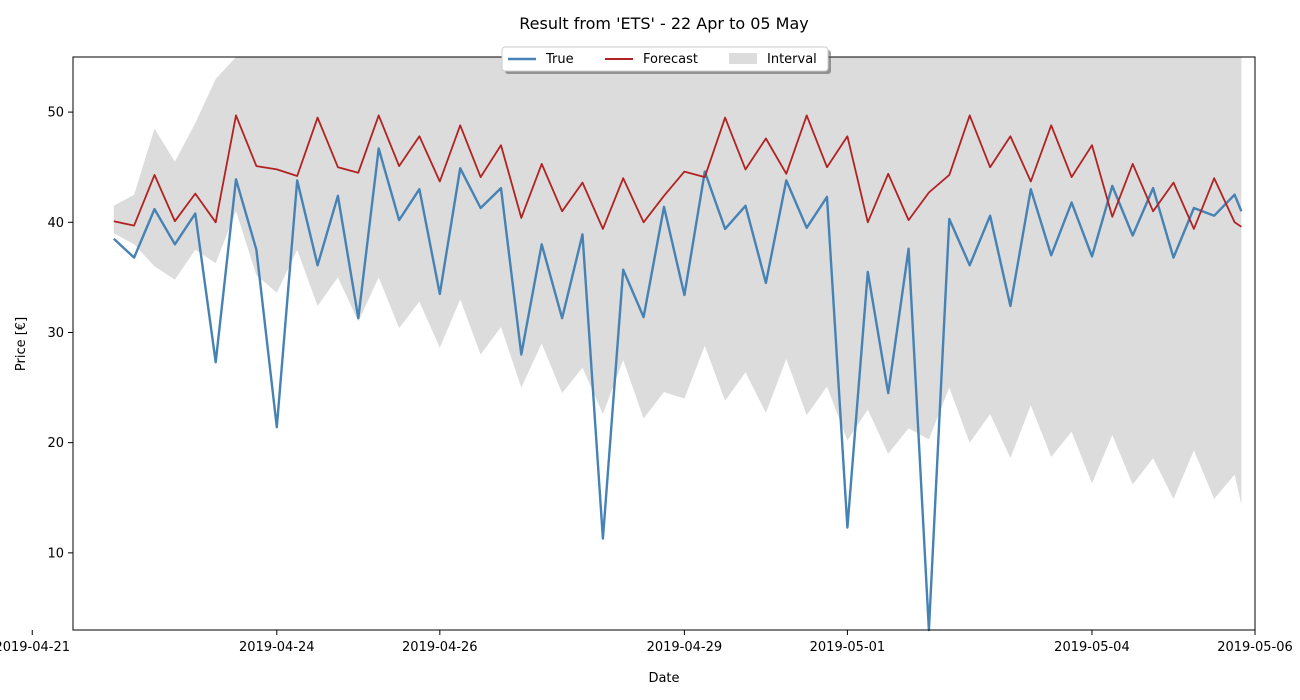 The height and width of the screenshot is (700, 1300). Describe the element at coordinates (55, 553) in the screenshot. I see `y-tick-label: 10` at that location.